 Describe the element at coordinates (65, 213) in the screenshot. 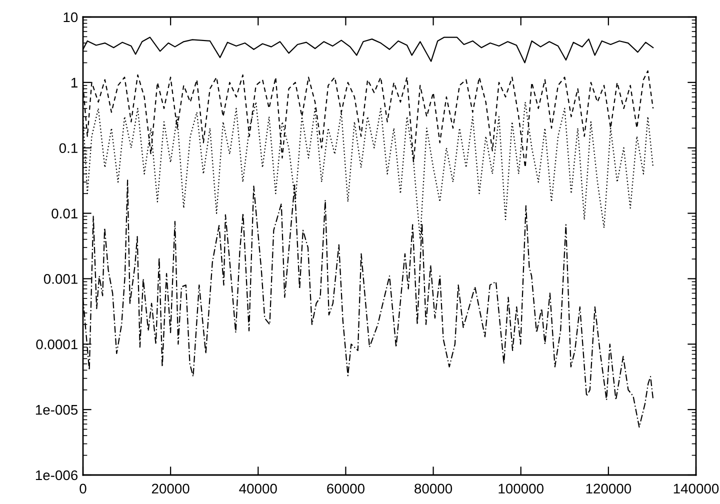

I see `y-tick-label: 0.01` at that location.